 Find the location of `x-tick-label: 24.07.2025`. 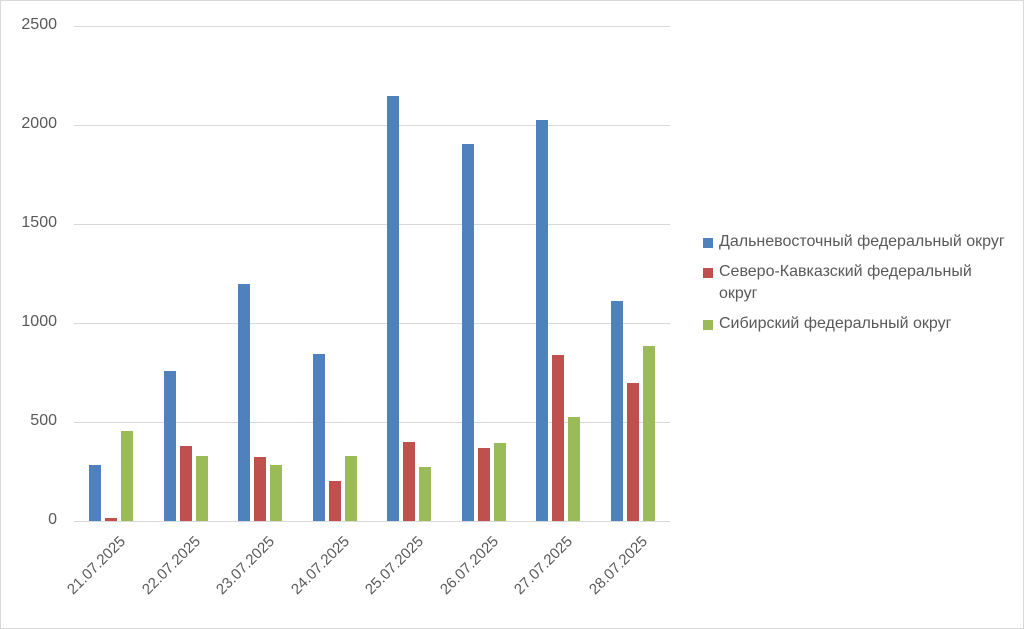

x-tick-label: 24.07.2025 is located at coordinates (320, 566).